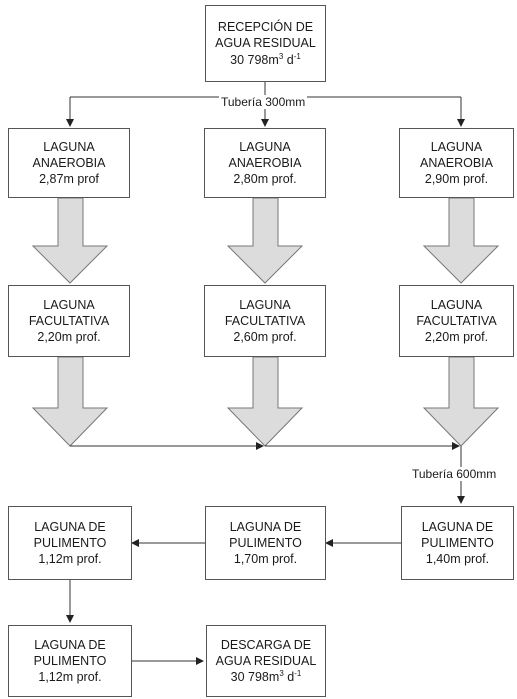 Image resolution: width=517 pixels, height=699 pixels. I want to click on pipe-600-label: Tubería 600mm, so click(454, 474).